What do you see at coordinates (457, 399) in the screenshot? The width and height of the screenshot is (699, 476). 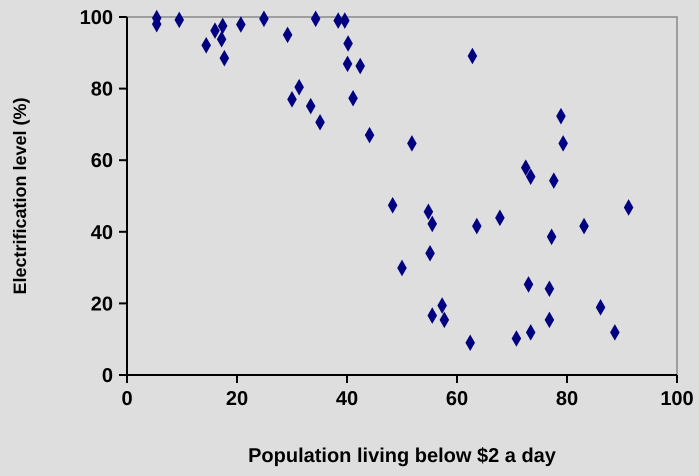 I see `x-tick-label: 60` at bounding box center [457, 399].